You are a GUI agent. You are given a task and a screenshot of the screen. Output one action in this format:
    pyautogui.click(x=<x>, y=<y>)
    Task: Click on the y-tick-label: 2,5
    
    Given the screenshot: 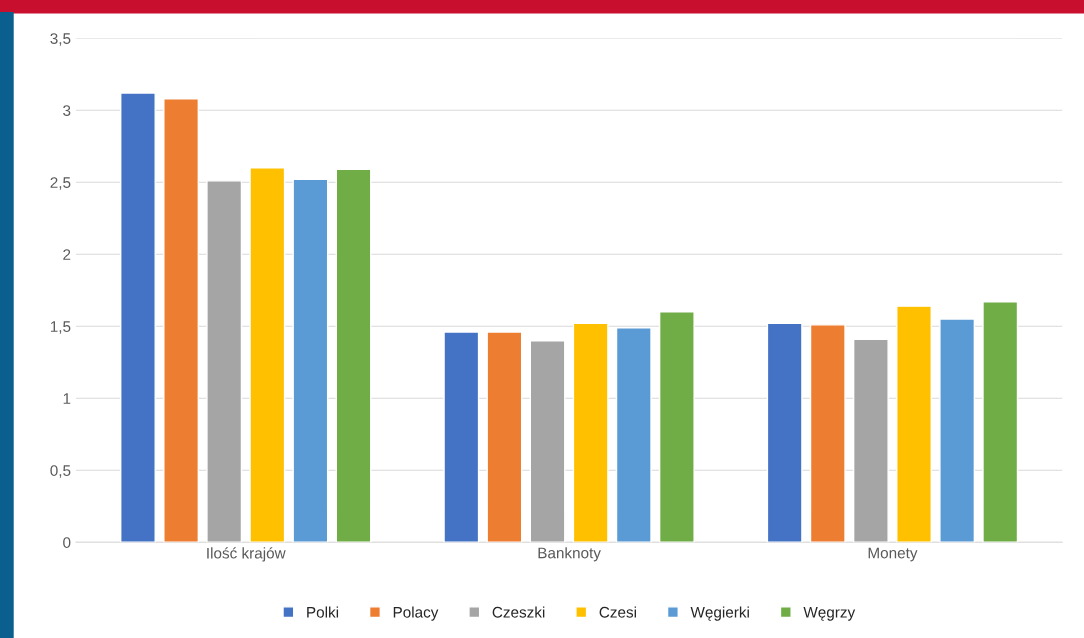 What is the action you would take?
    pyautogui.click(x=60, y=183)
    